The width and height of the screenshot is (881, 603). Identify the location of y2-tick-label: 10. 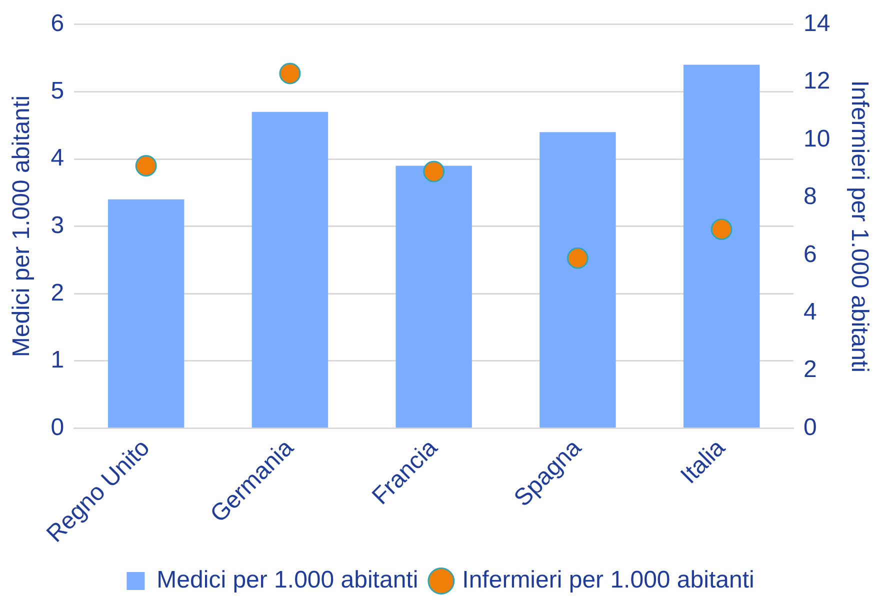
(817, 138).